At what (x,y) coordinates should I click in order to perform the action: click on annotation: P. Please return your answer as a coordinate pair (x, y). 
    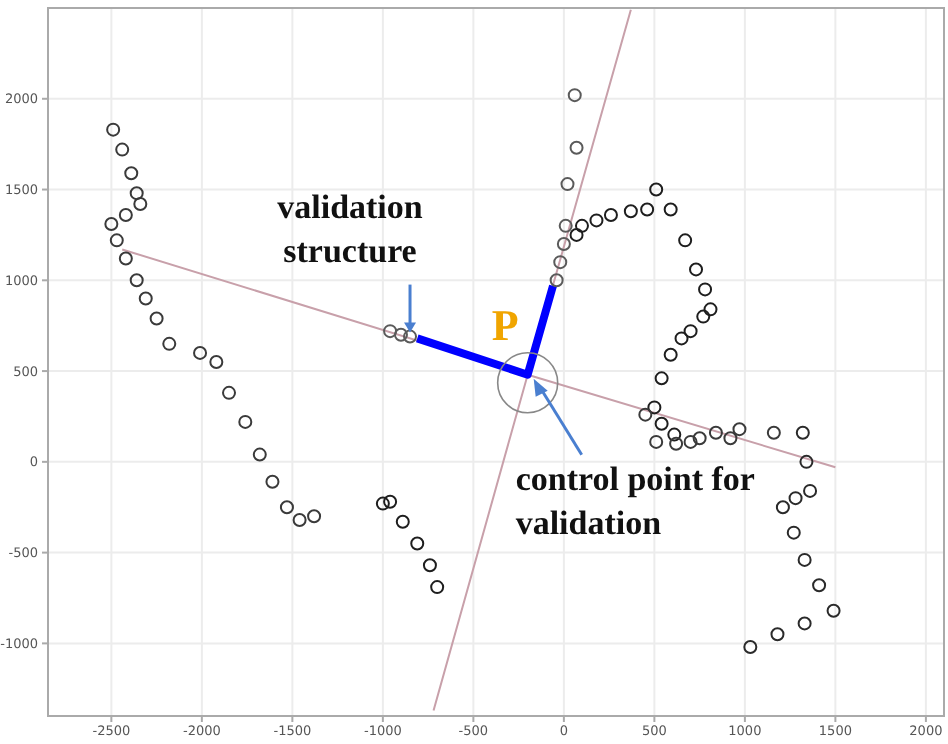
    Looking at the image, I should click on (505, 325).